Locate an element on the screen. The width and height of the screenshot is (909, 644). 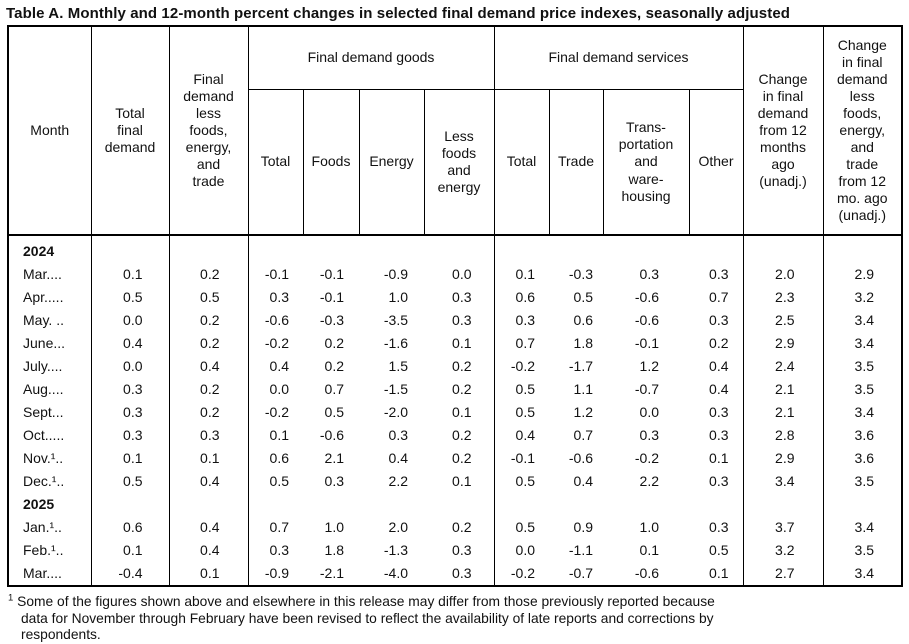
footnote-marker: 1 is located at coordinates (11, 598).